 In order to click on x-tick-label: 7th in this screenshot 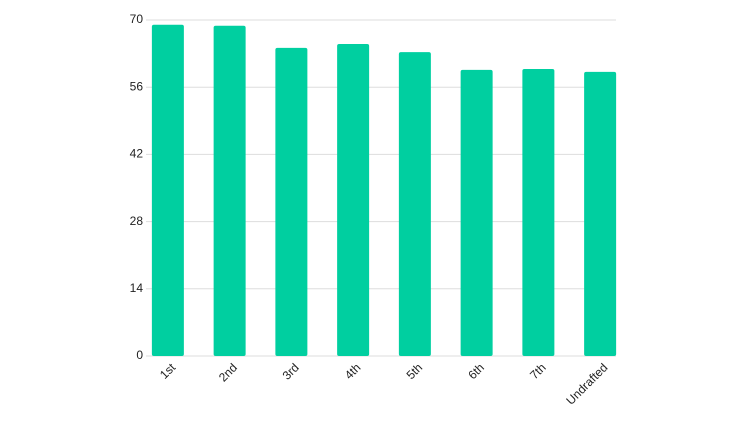, I will do `click(538, 371)`.